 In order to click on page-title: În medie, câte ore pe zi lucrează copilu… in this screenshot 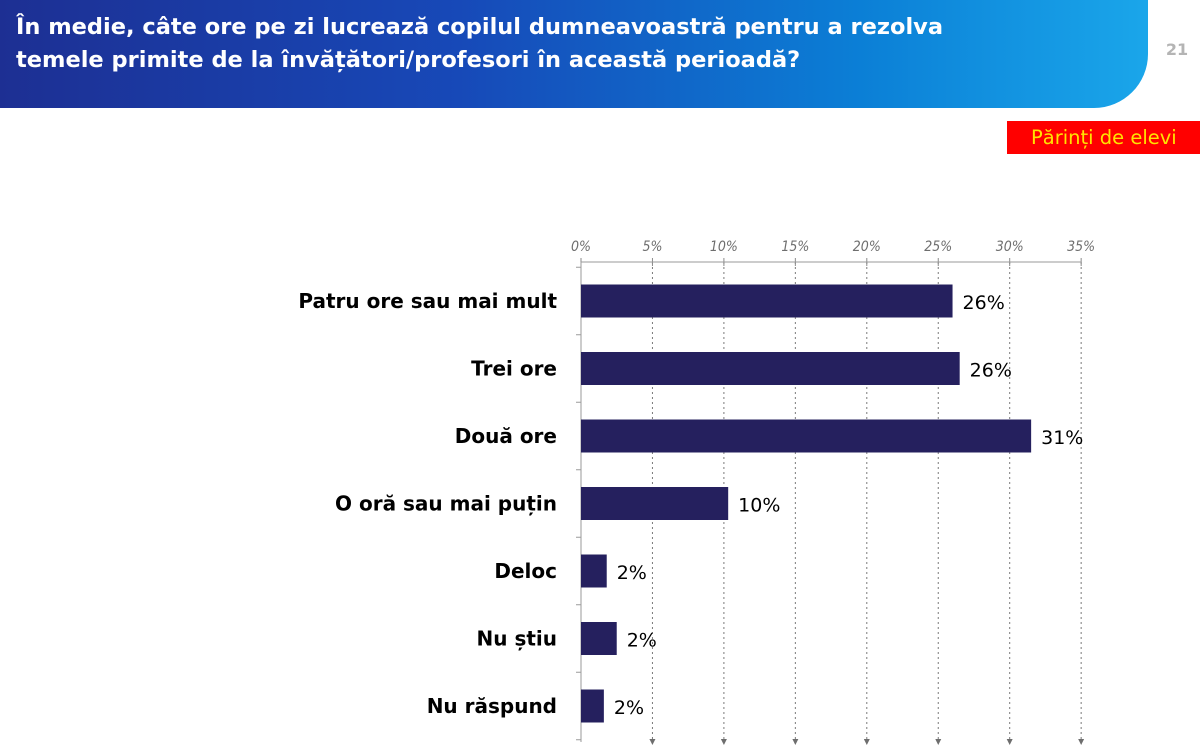, I will do `click(480, 43)`.